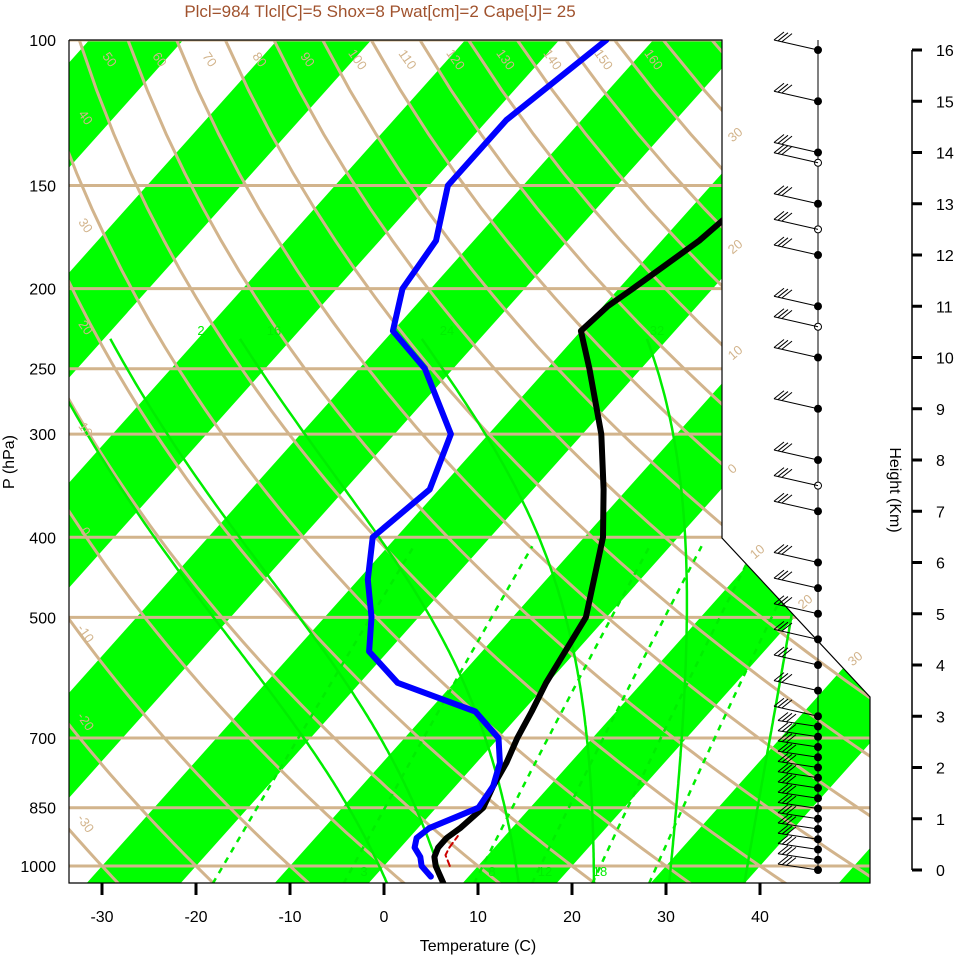 The height and width of the screenshot is (957, 961). I want to click on height-tick-label: 1, so click(940, 820).